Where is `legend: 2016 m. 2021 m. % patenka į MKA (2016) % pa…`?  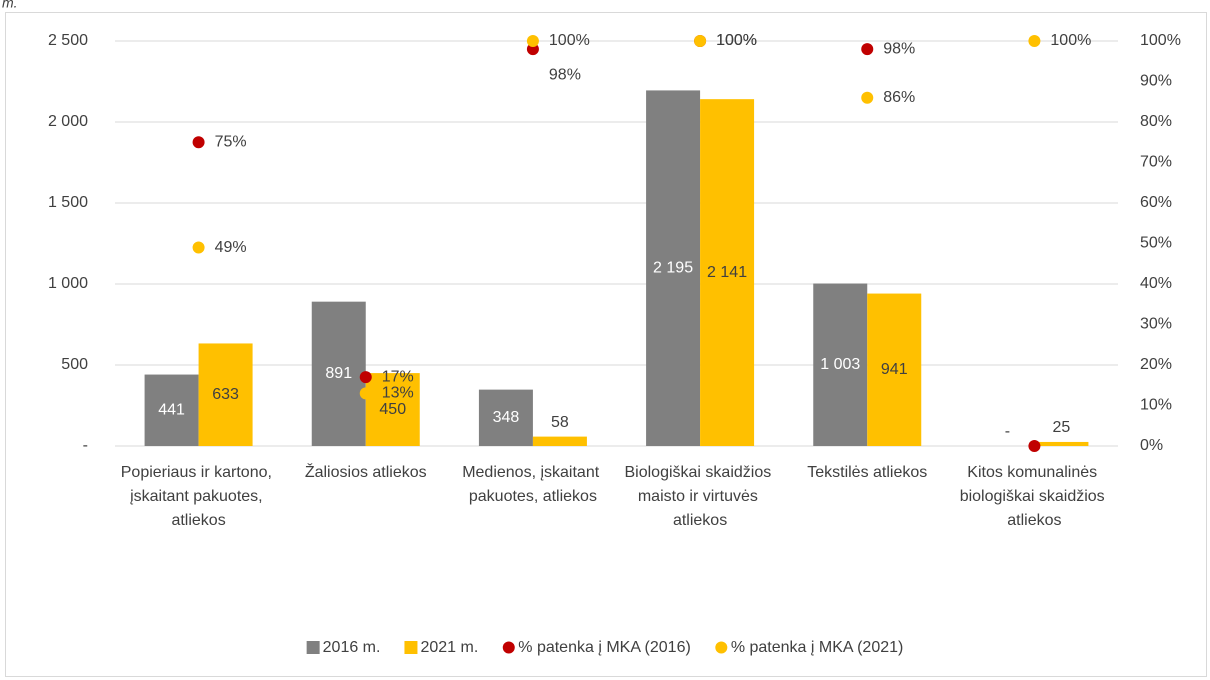 legend: 2016 m. 2021 m. % patenka į MKA (2016) % pa… is located at coordinates (605, 647).